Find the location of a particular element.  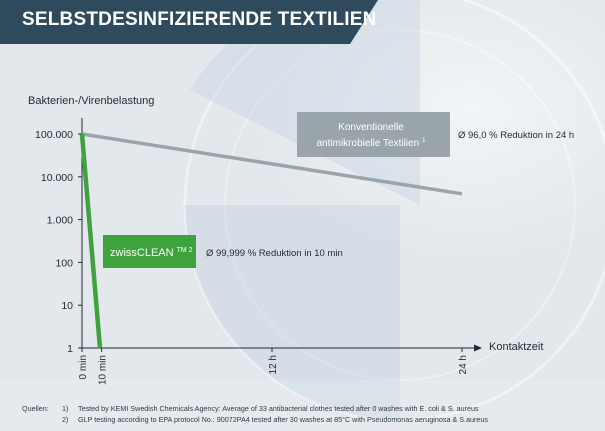

zwissclean-superscript: TM 2 is located at coordinates (185, 250).